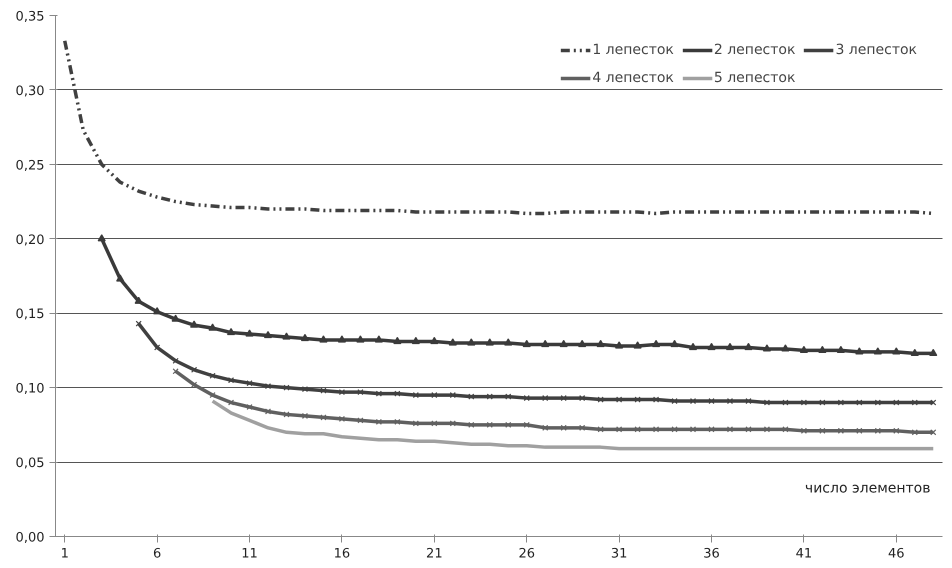 This screenshot has height=568, width=952. Describe the element at coordinates (30, 464) in the screenshot. I see `y-tick-label: 0,05` at that location.